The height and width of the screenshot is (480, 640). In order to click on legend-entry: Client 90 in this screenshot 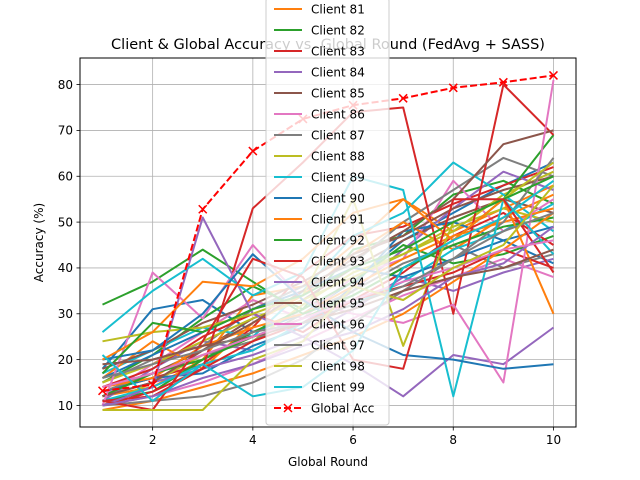, I will do `click(319, 198)`.